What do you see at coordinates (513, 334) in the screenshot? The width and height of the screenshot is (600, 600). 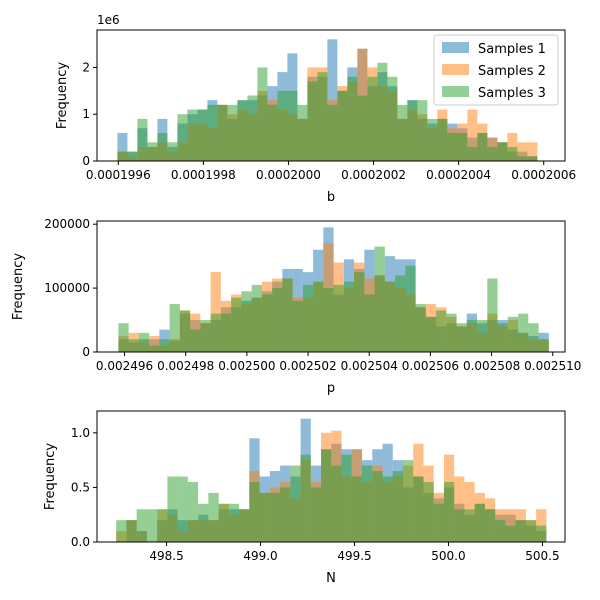 I see `bar-p-series3-bin38` at bounding box center [513, 334].